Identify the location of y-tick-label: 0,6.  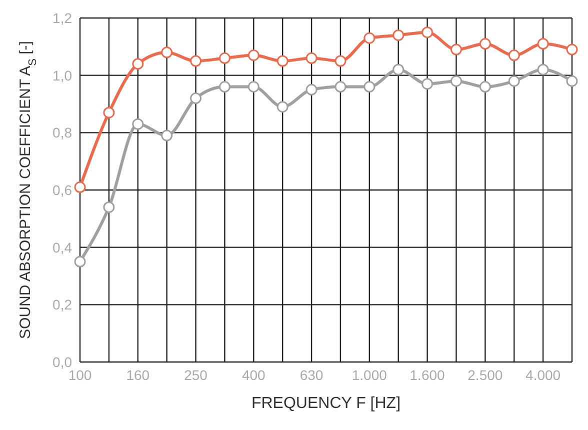
(62, 190).